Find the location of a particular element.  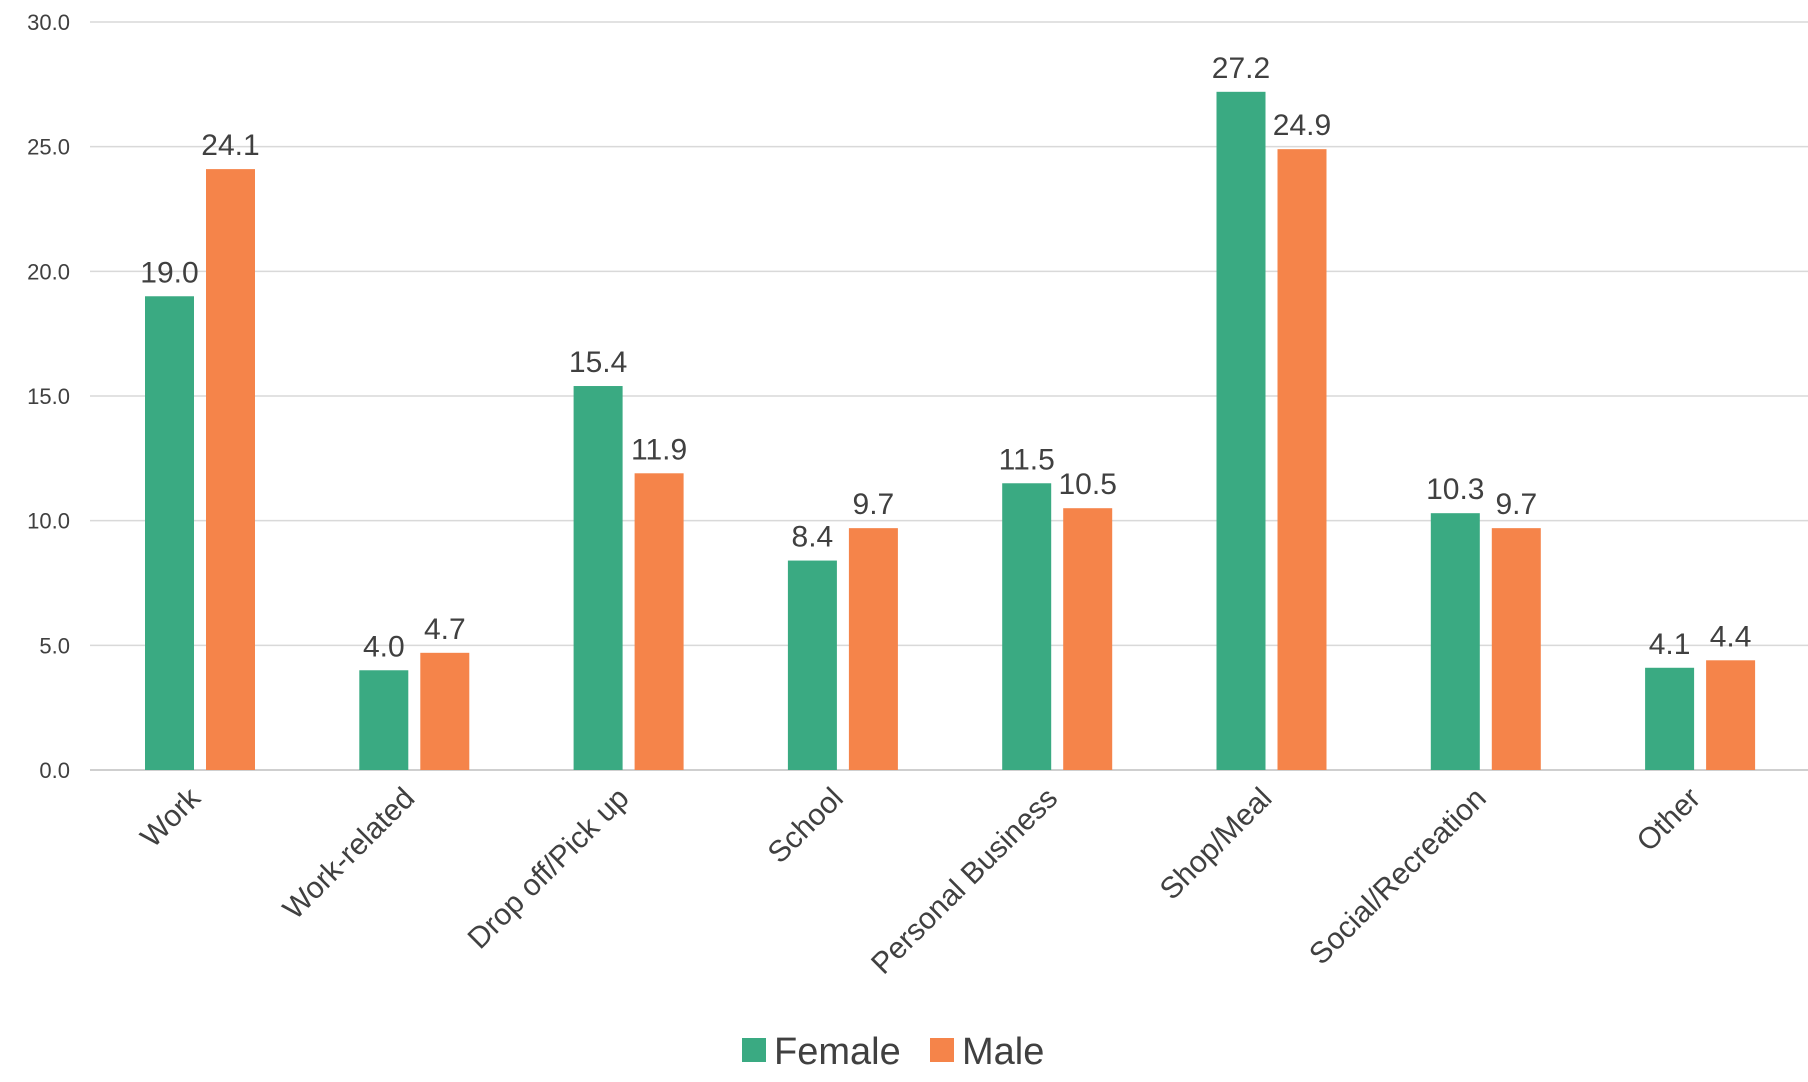

legend-label-male: Male is located at coordinates (1003, 1052).